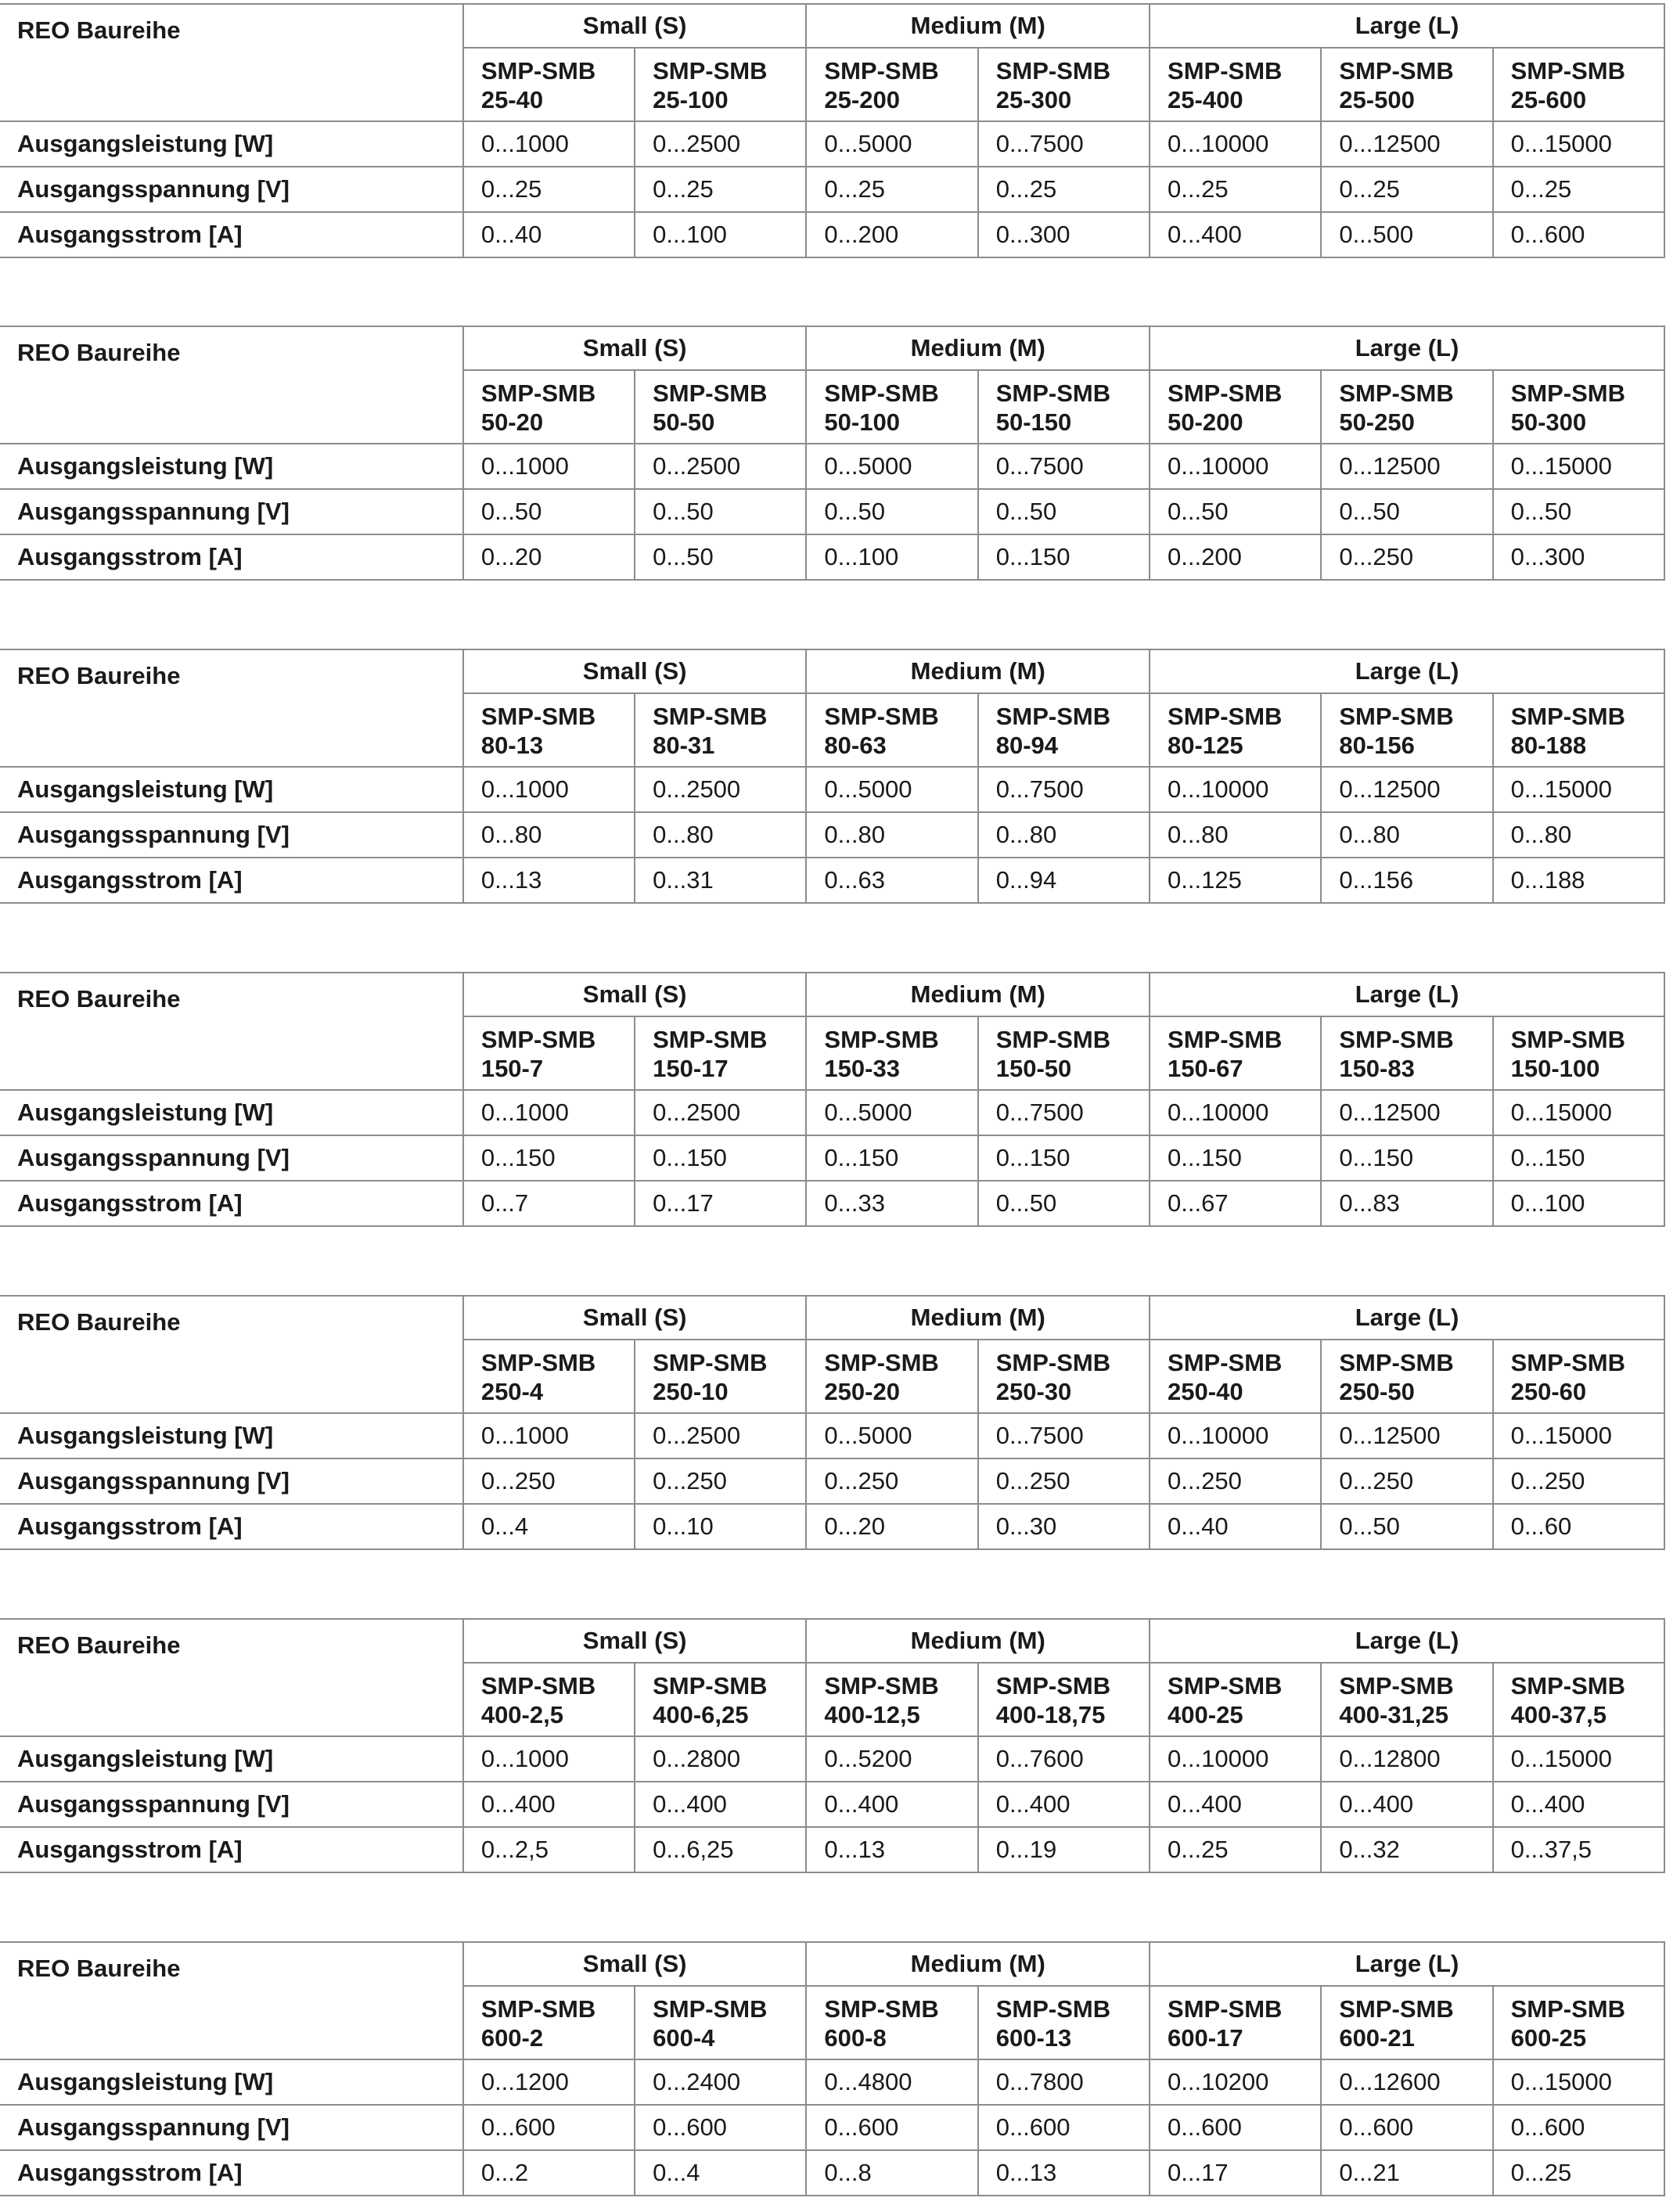 The height and width of the screenshot is (2212, 1666). What do you see at coordinates (1407, 1849) in the screenshot?
I see `table-cell: 0...32` at bounding box center [1407, 1849].